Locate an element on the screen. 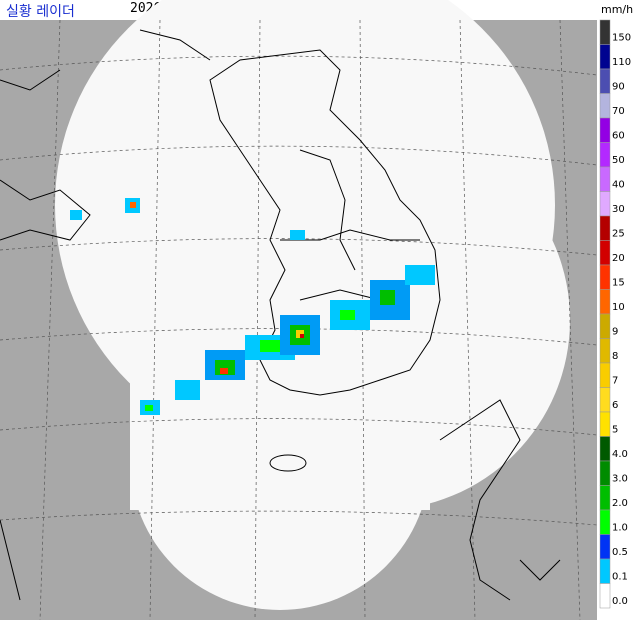 This screenshot has height=620, width=635. legend-label: 3.0 is located at coordinates (620, 479).